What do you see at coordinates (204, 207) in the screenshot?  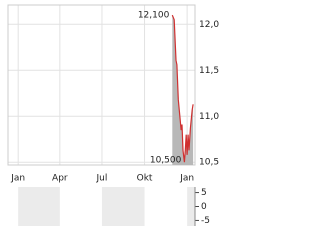 I see `y-tick-label: 0` at bounding box center [204, 207].